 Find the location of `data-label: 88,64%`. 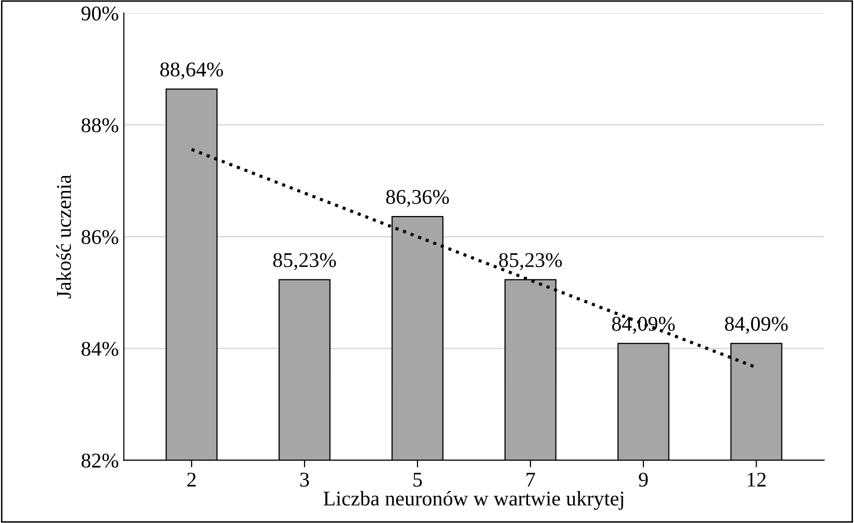

data-label: 88,64% is located at coordinates (192, 71).